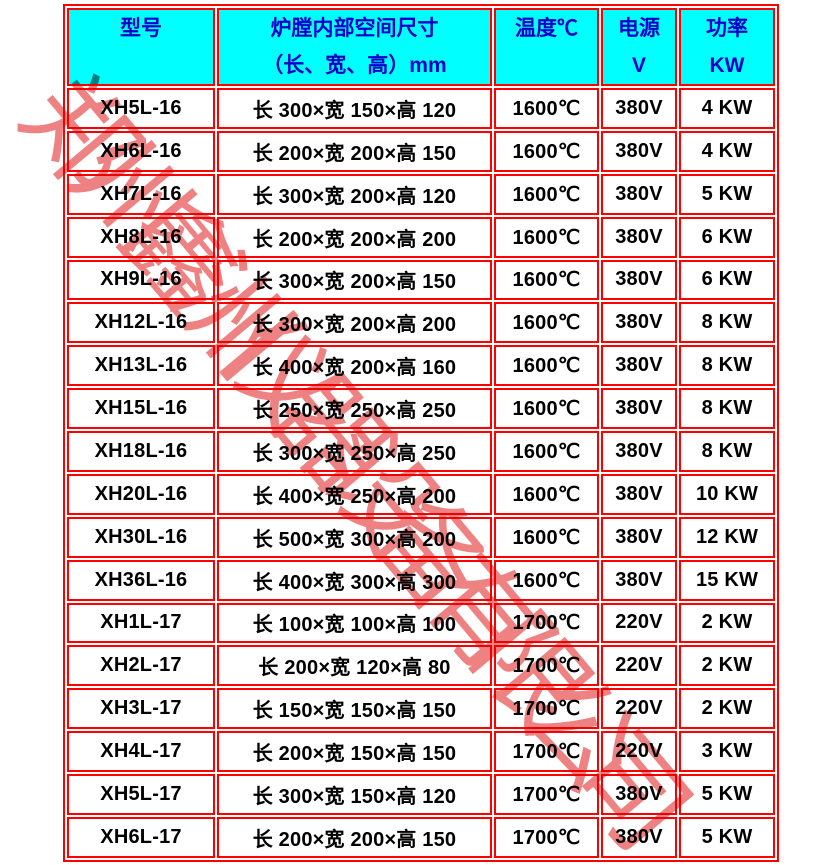 The image size is (816, 865). What do you see at coordinates (141, 837) in the screenshot?
I see `cell-model: XH6L-17` at bounding box center [141, 837].